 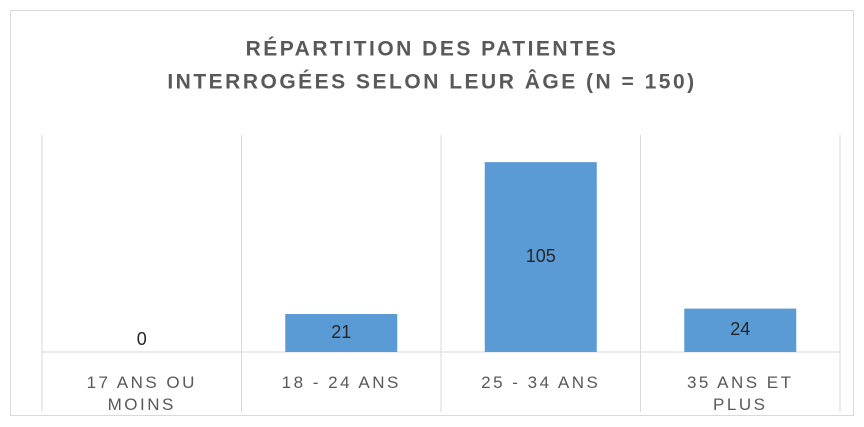 I want to click on x-tick-label: 35 ANS ET PLUS, so click(x=740, y=393).